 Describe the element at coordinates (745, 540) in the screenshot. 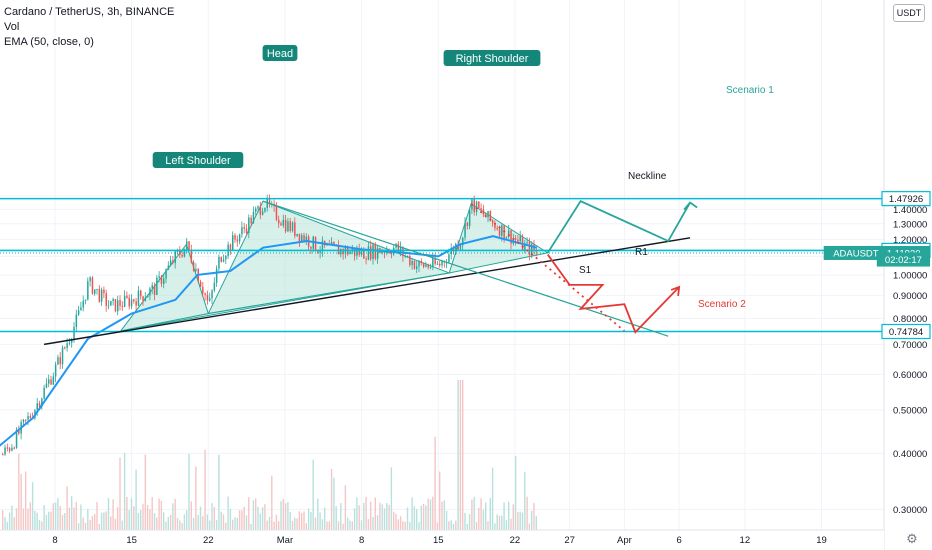

I see `time-tick-label: 12` at that location.